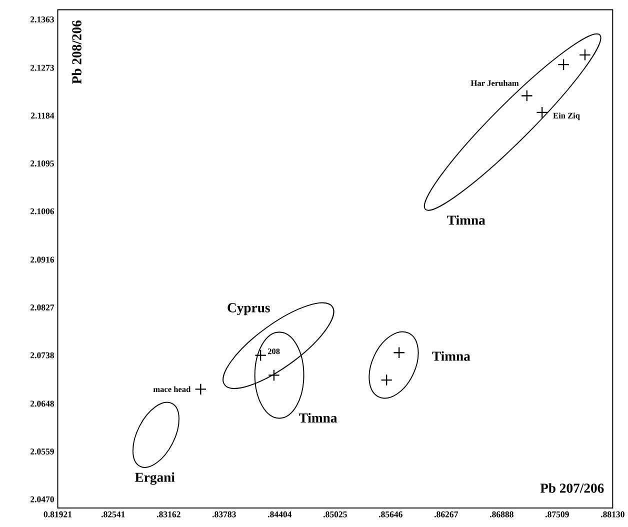 The height and width of the screenshot is (527, 628). What do you see at coordinates (58, 515) in the screenshot?
I see `x-tick-label: 0.81921` at bounding box center [58, 515].